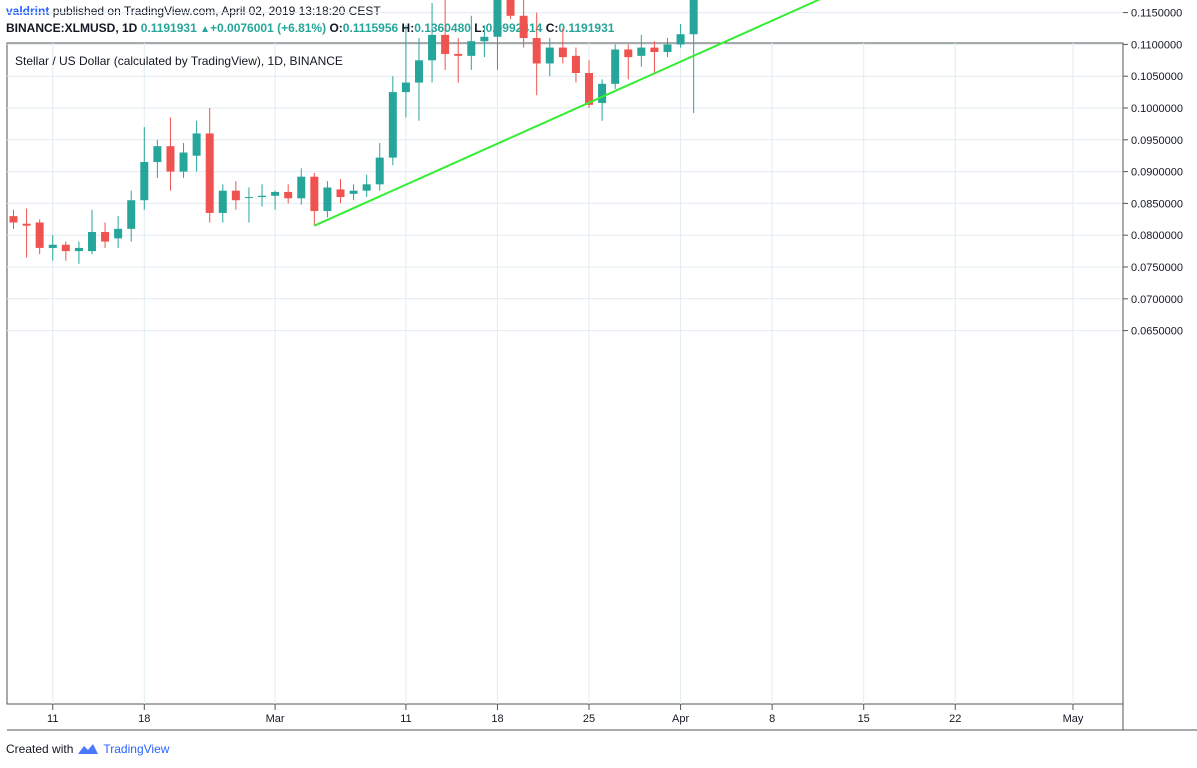 This screenshot has width=1197, height=768. I want to click on price-tick-label: 0.0850000, so click(1157, 204).